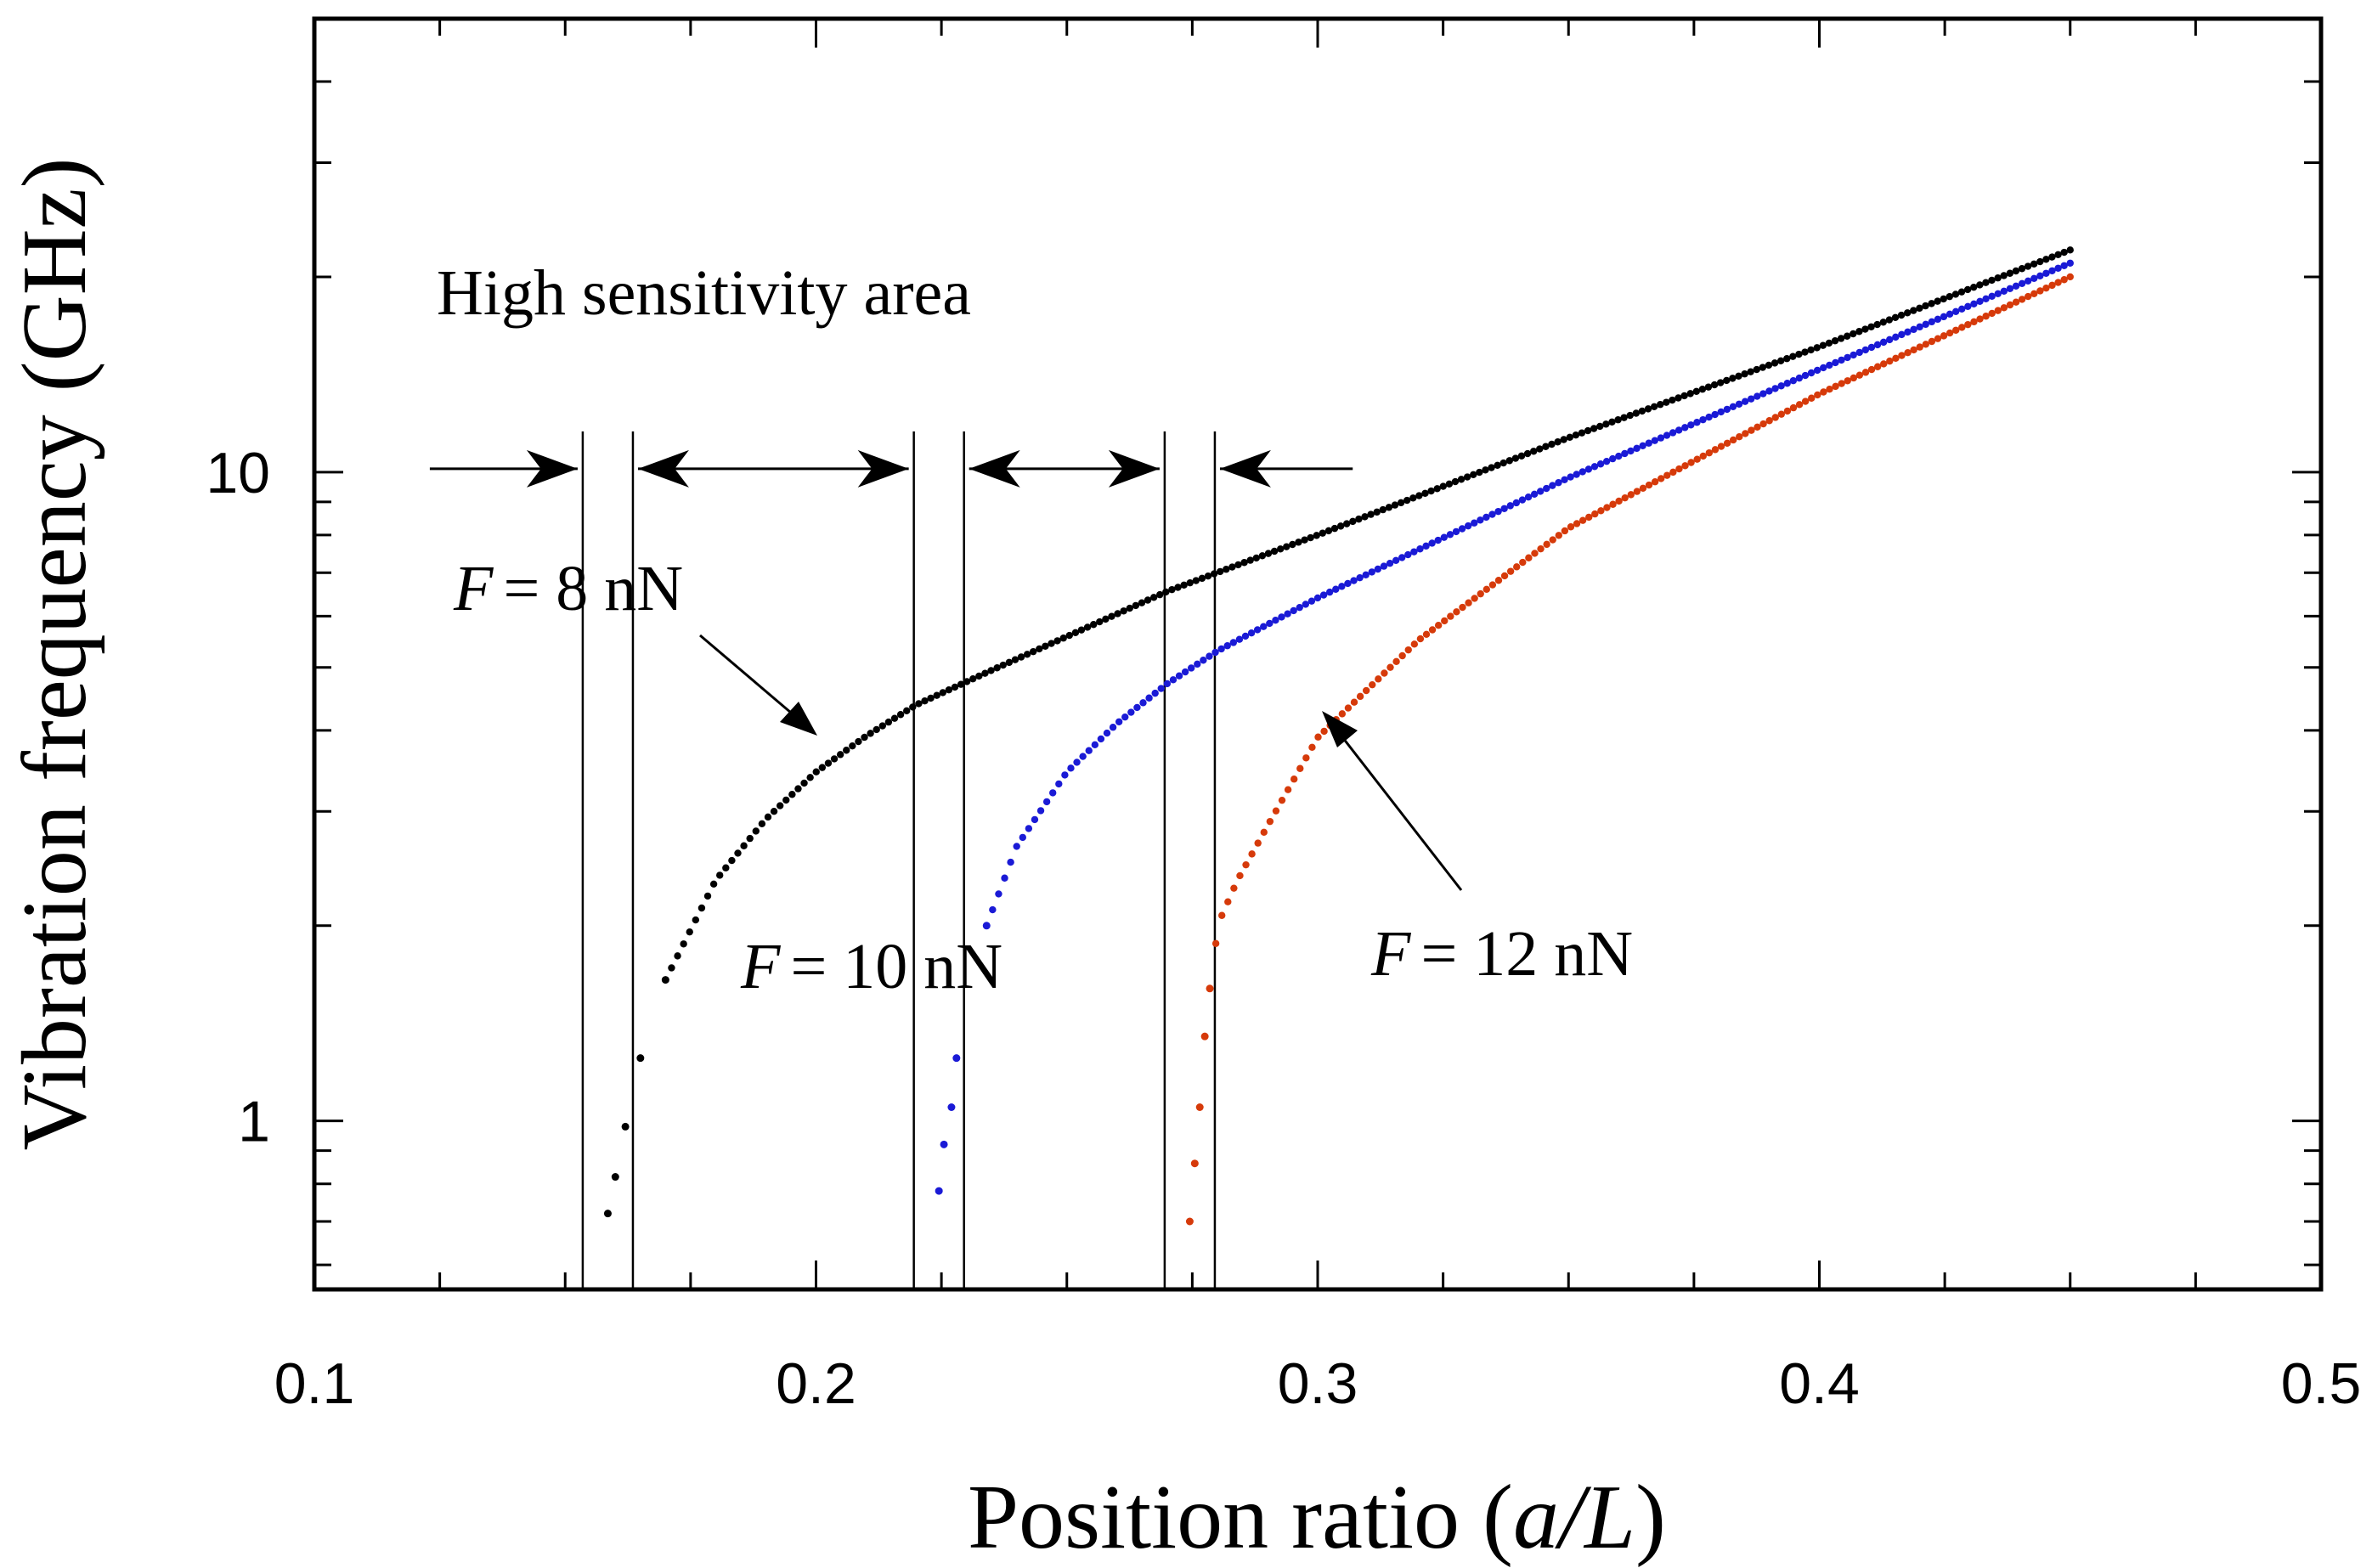 The image size is (2372, 1568). I want to click on force-symbol: F, so click(761, 967).